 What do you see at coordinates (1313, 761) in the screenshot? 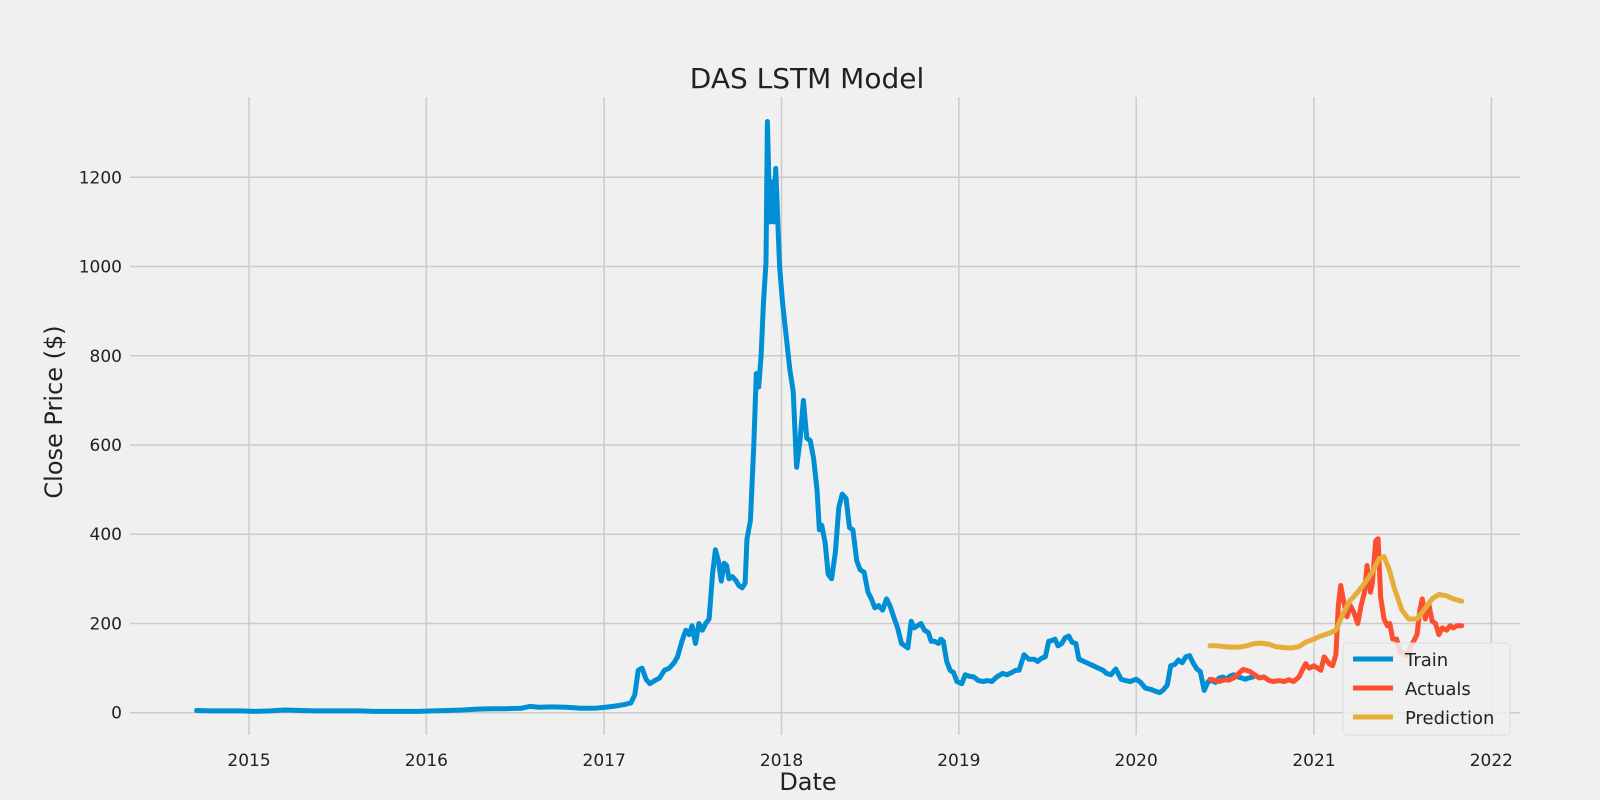
I see `x-tick-label: 2021` at bounding box center [1313, 761].